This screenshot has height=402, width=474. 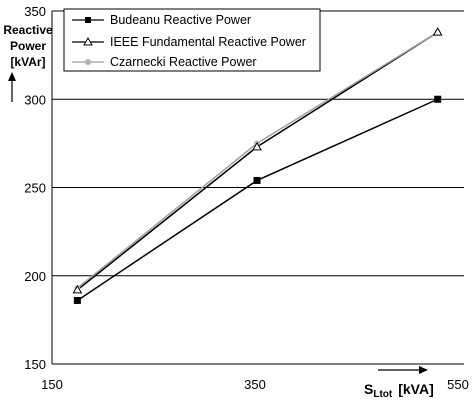 I want to click on x-tick-label-350: 350, so click(x=255, y=384).